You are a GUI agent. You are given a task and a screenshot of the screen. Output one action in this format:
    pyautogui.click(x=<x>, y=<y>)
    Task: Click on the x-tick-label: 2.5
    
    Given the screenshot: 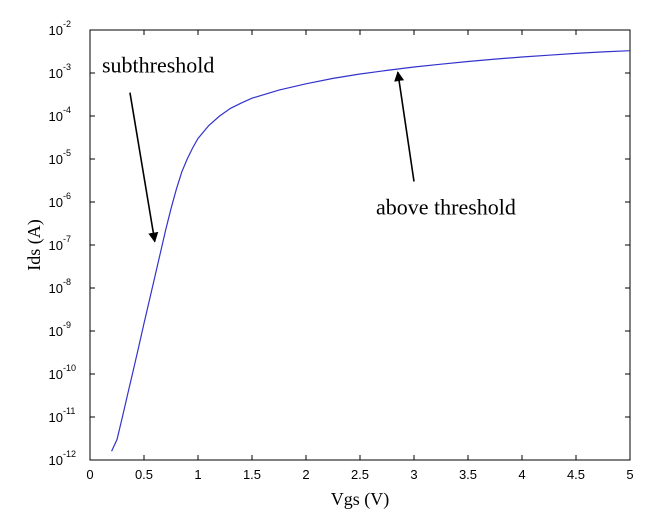 What is the action you would take?
    pyautogui.click(x=360, y=474)
    